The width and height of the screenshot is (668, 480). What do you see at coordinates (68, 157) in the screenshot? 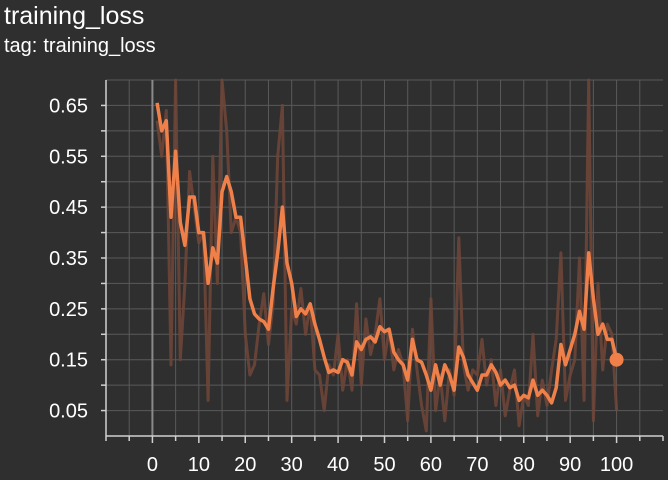
I see `y-tick-label: 0.55` at bounding box center [68, 157].